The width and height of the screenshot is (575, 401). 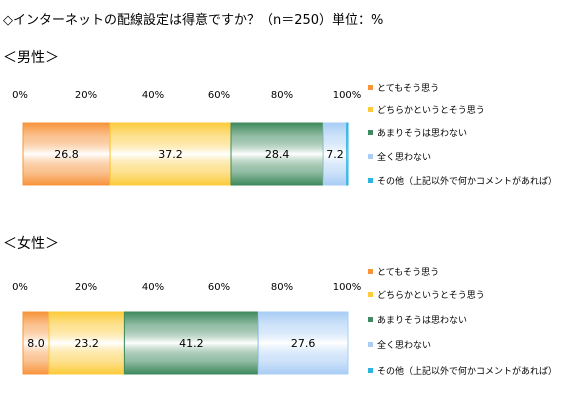 What do you see at coordinates (335, 154) in the screenshot?
I see `data-label: 7.2` at bounding box center [335, 154].